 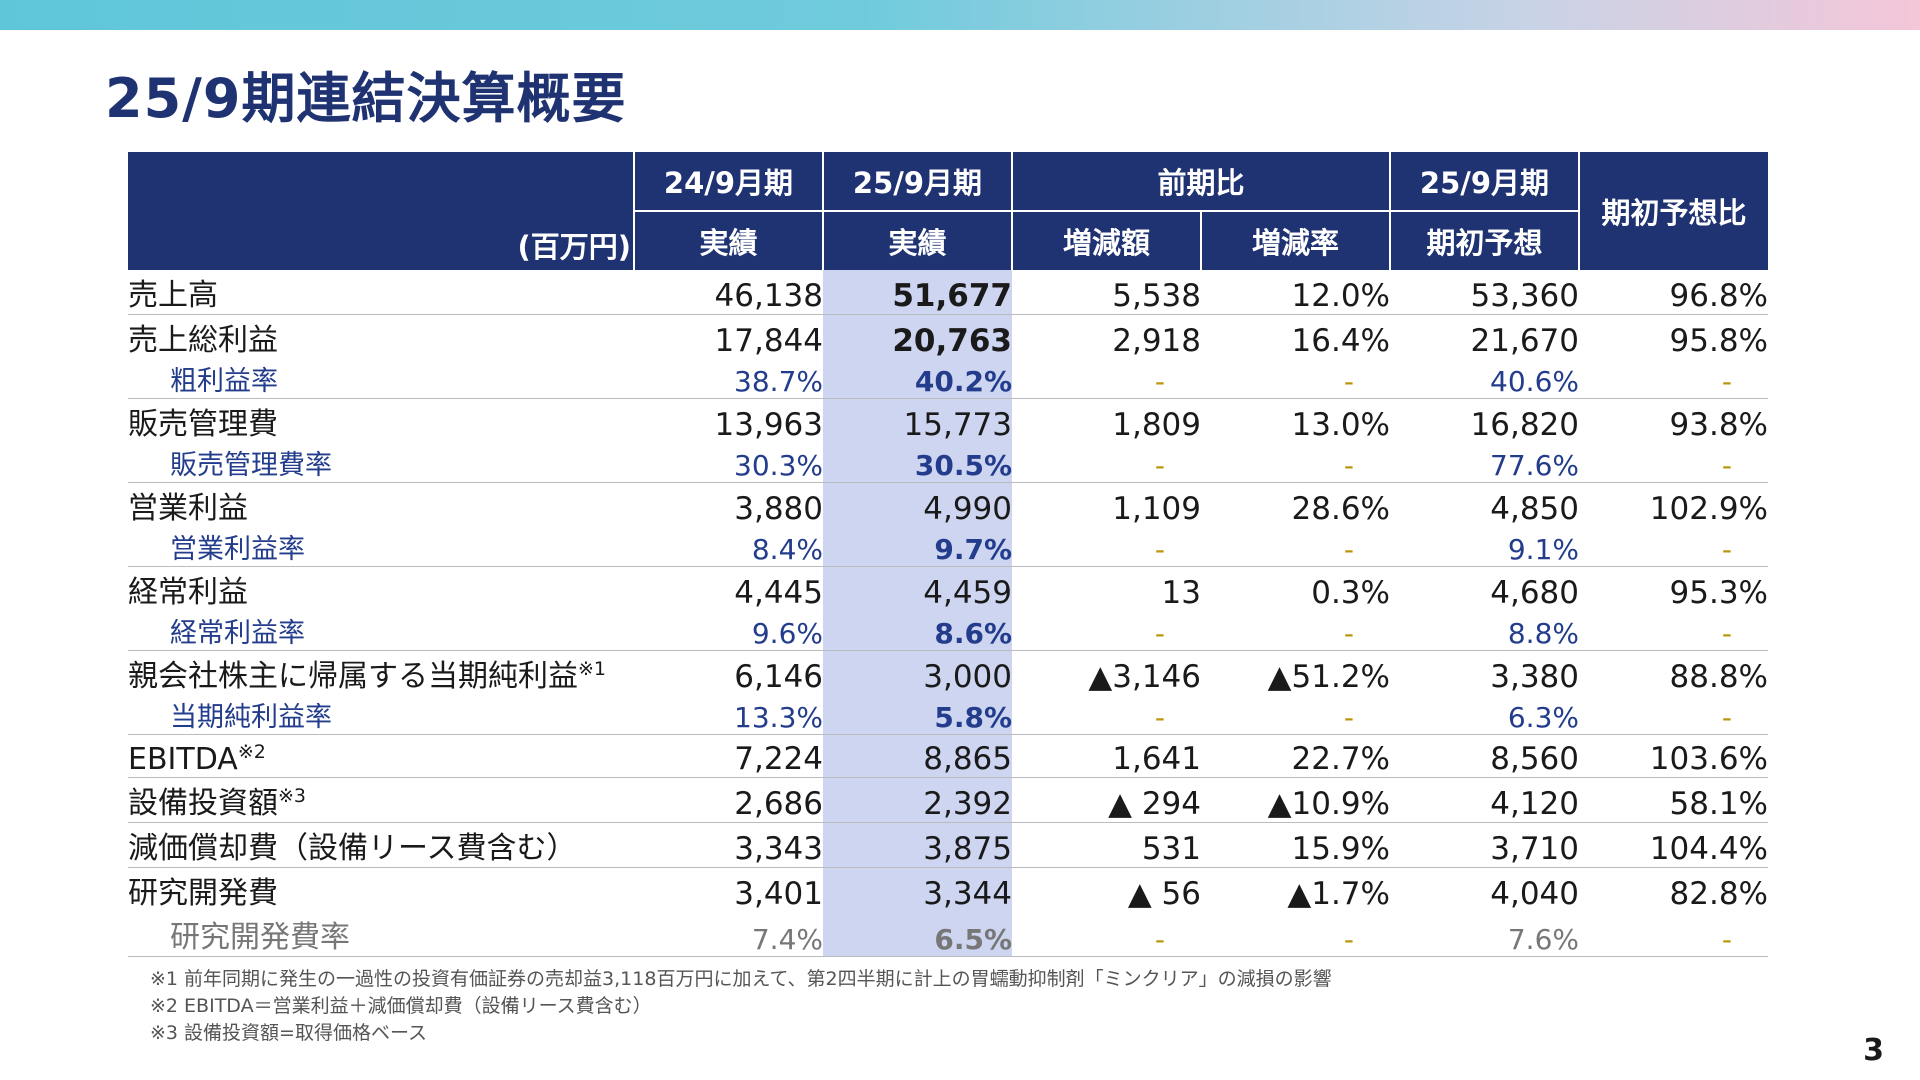 I want to click on header-yoy: 前期比, so click(x=1200, y=182).